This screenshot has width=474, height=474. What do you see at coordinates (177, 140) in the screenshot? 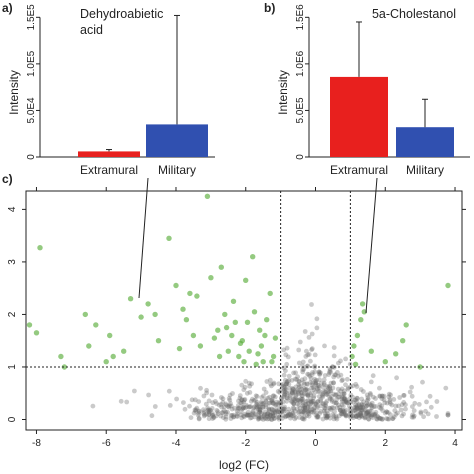
I see `bar-military` at bounding box center [177, 140].